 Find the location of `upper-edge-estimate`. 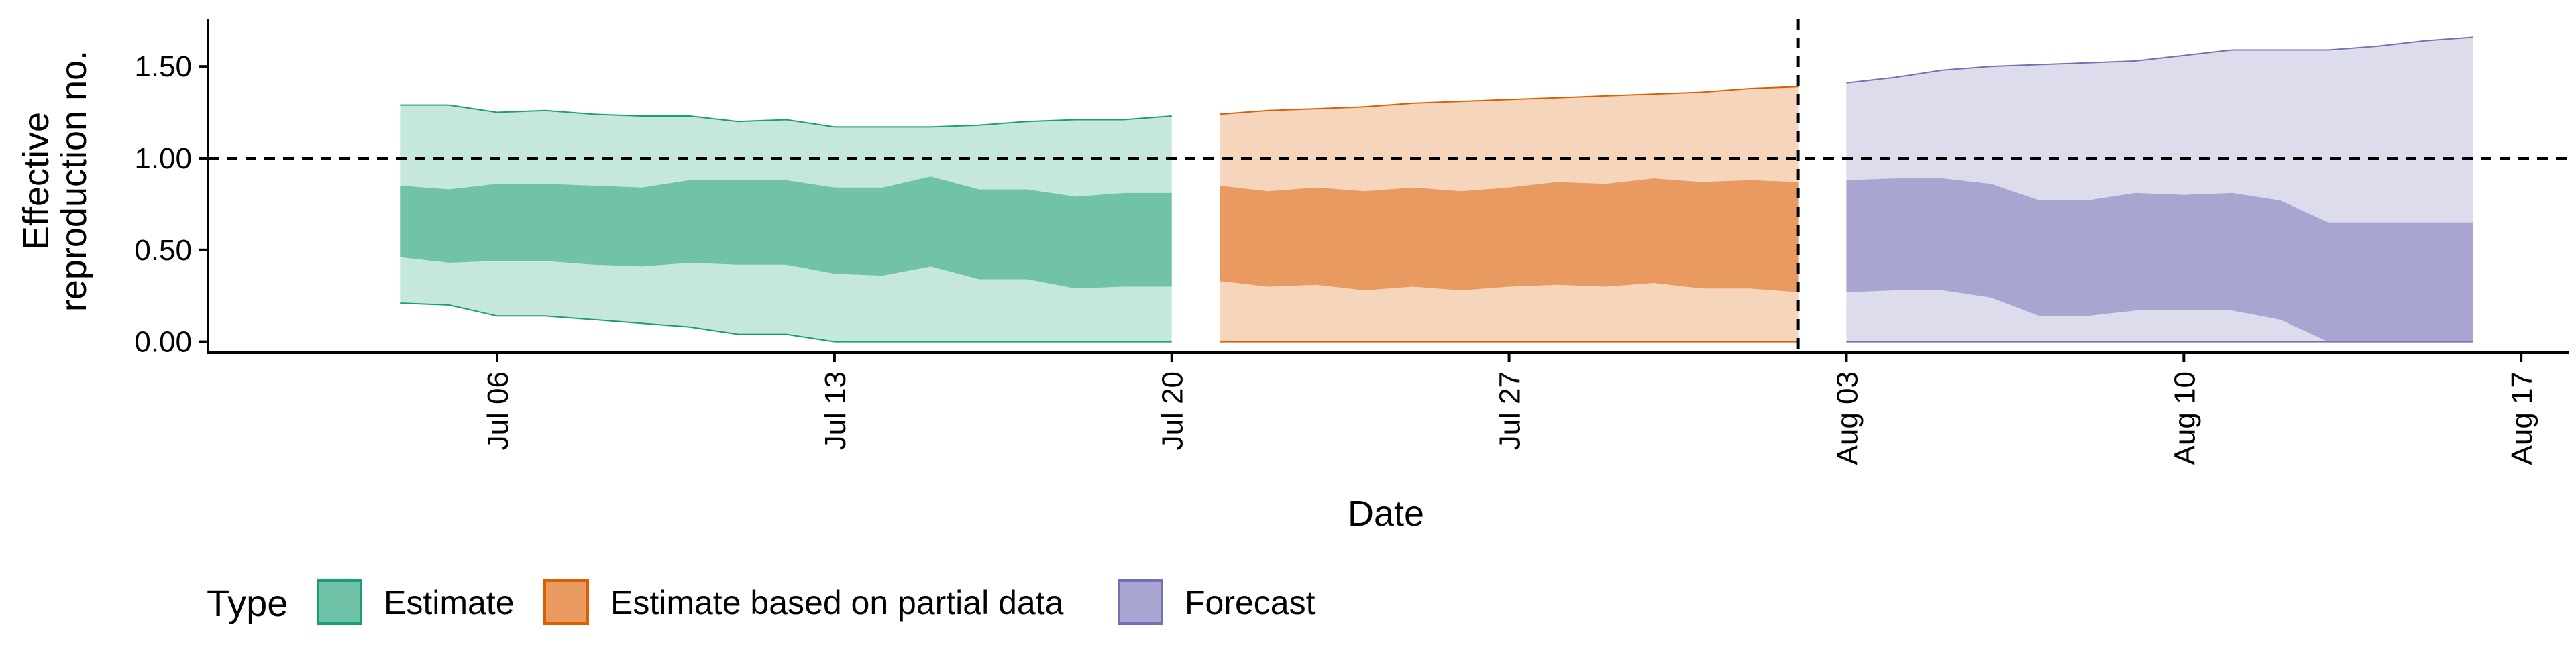

upper-edge-estimate is located at coordinates (786, 116).